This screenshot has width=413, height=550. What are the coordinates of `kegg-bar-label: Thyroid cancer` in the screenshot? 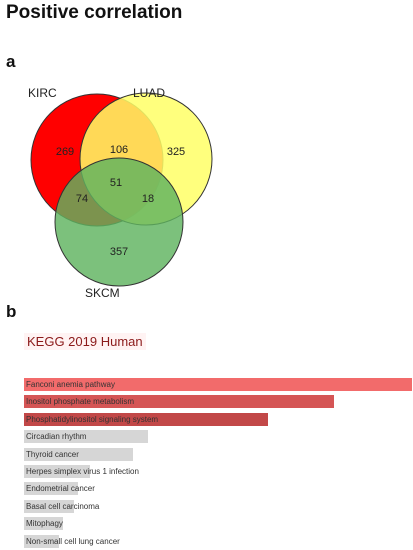 It's located at (52, 454).